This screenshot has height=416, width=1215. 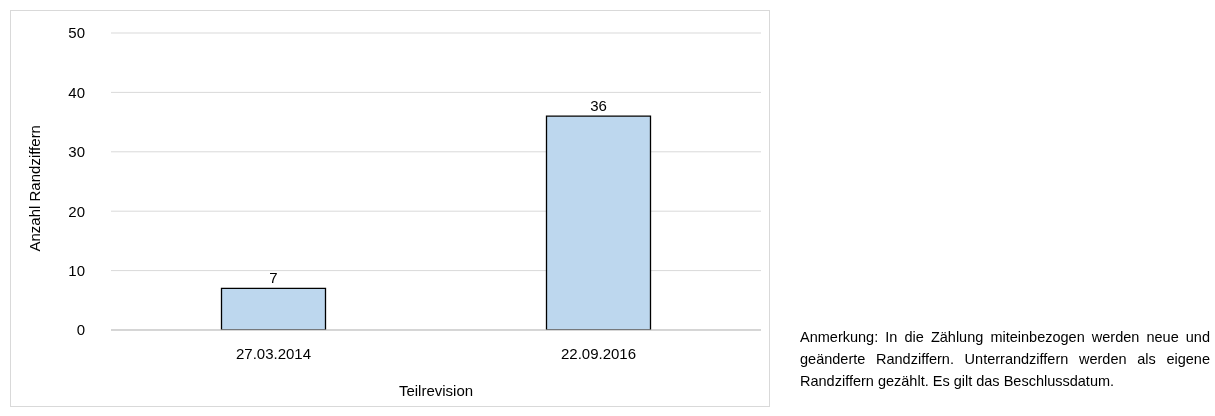 I want to click on y-tick-label: 10, so click(x=76, y=270).